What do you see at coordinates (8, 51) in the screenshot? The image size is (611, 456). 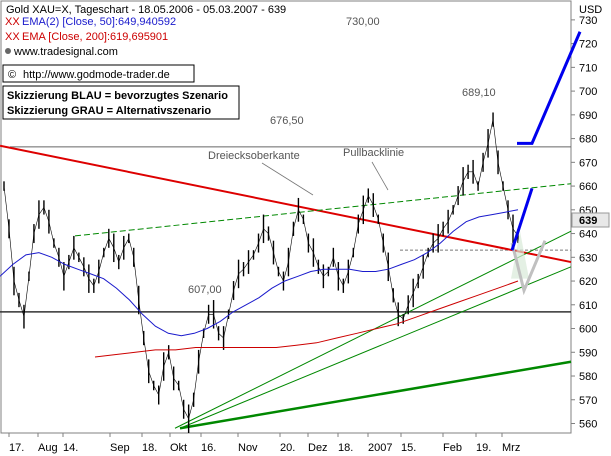 I see `tradesignal-logo-icon` at bounding box center [8, 51].